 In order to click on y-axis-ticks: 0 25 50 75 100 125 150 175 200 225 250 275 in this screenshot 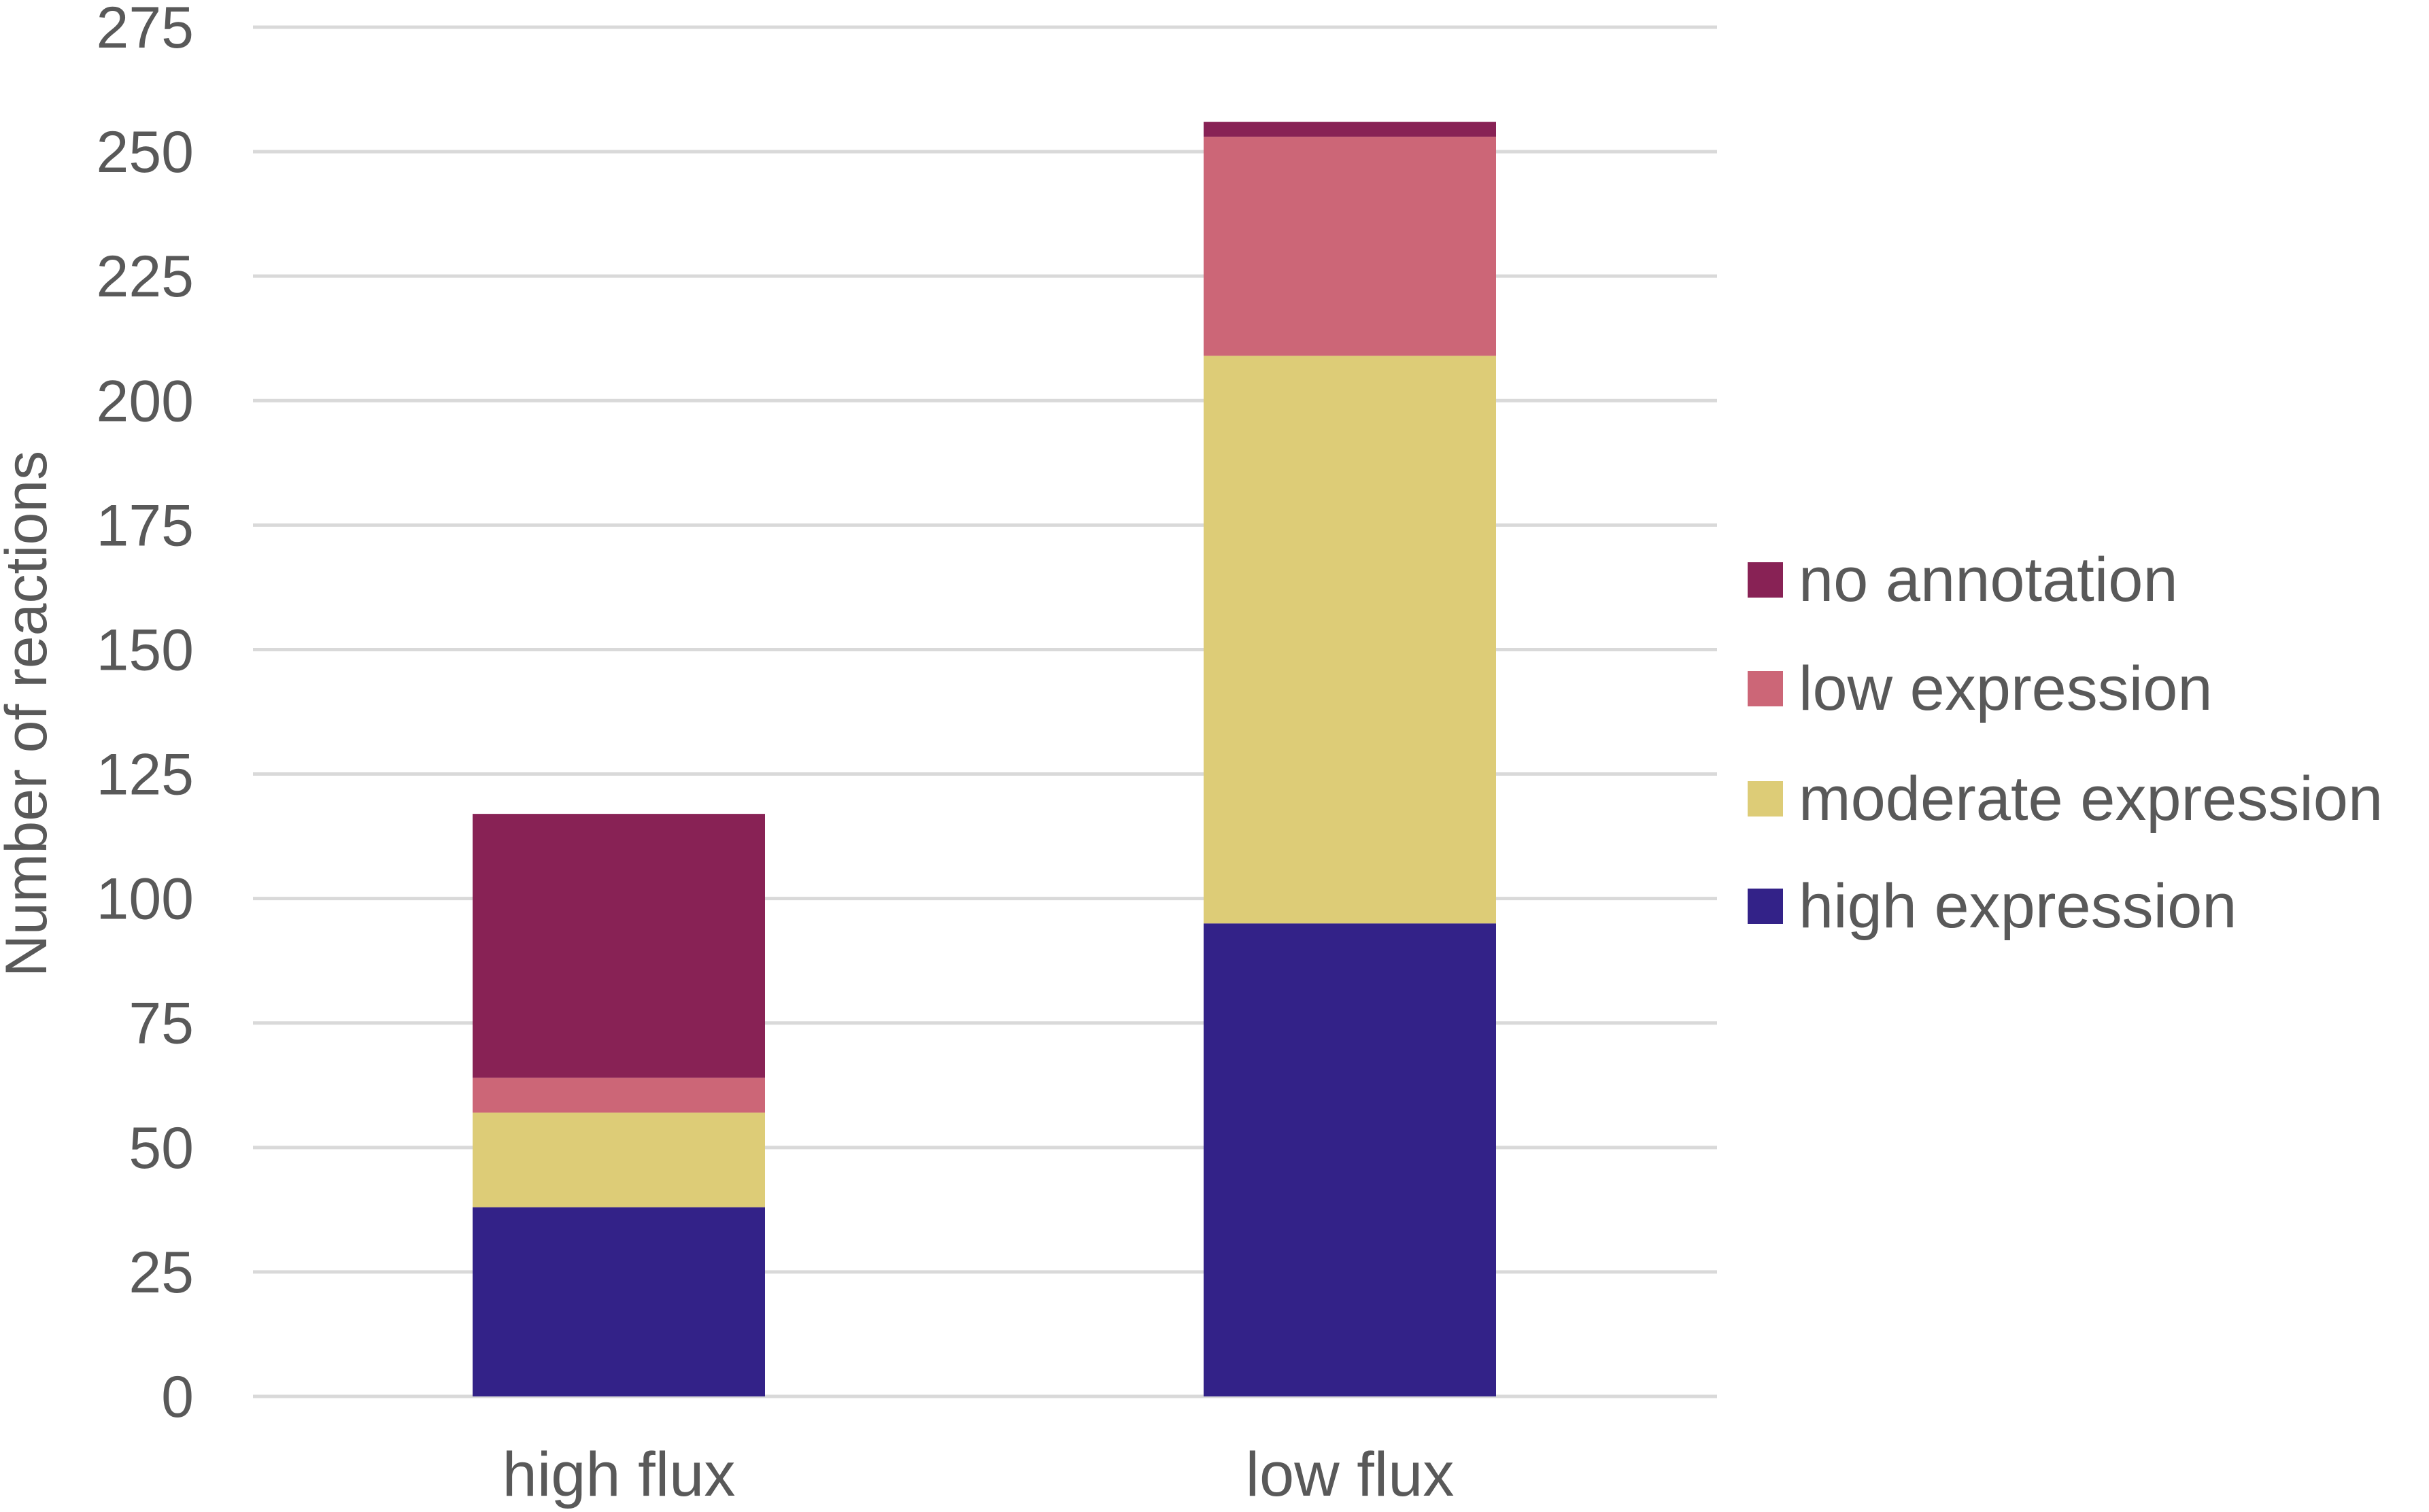, I will do `click(145, 715)`.